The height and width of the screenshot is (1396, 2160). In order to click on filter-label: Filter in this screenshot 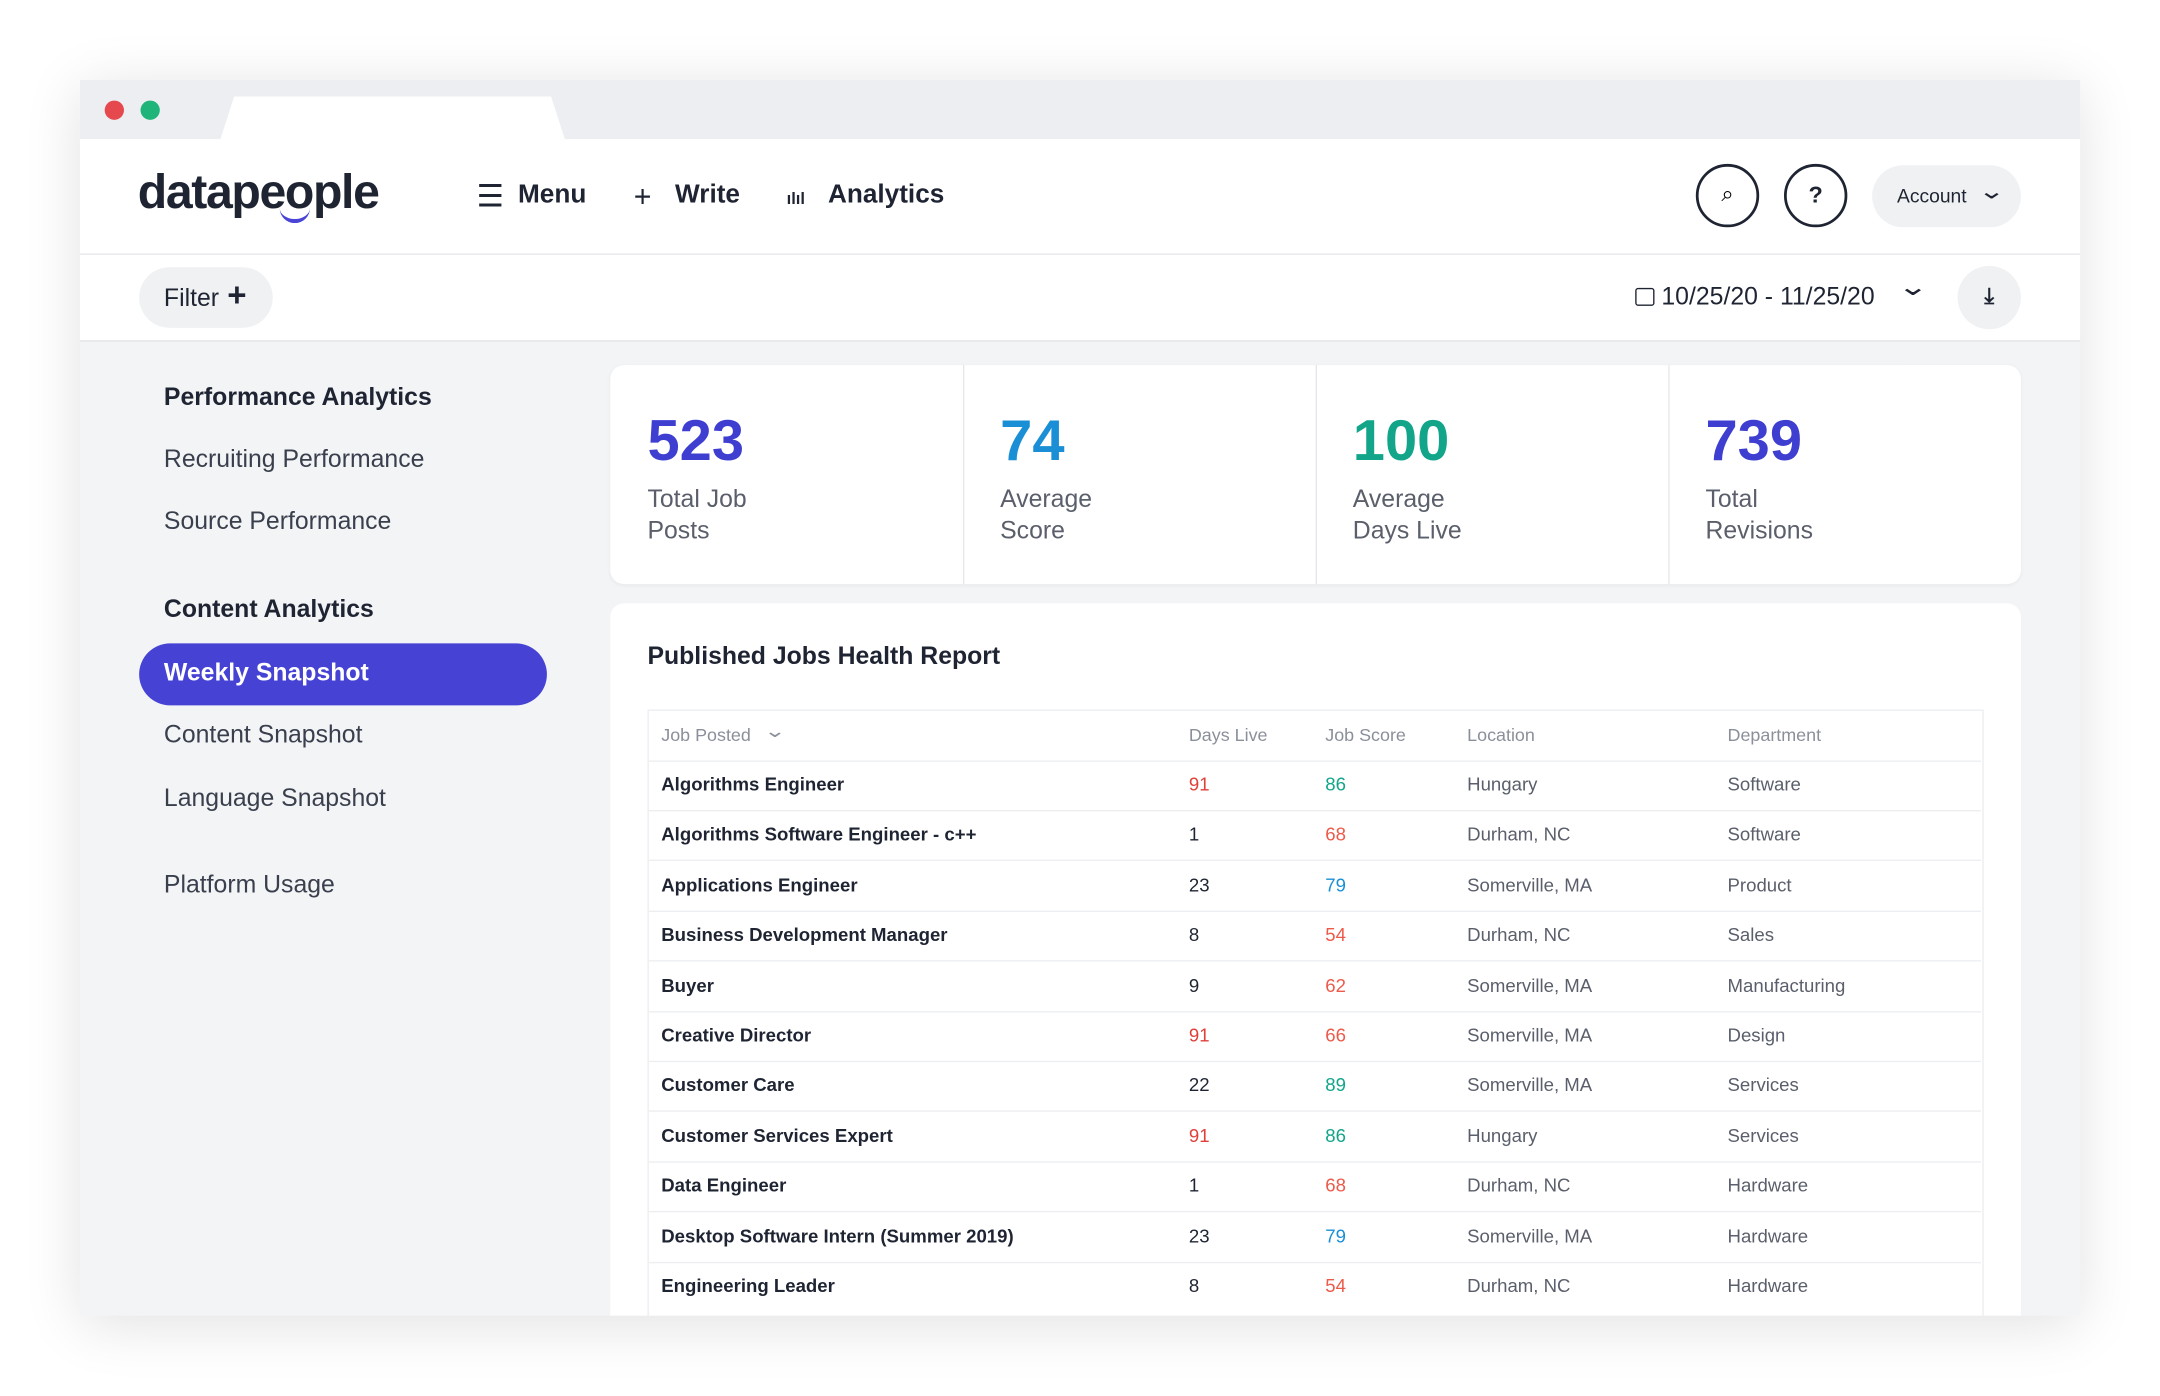, I will do `click(191, 297)`.